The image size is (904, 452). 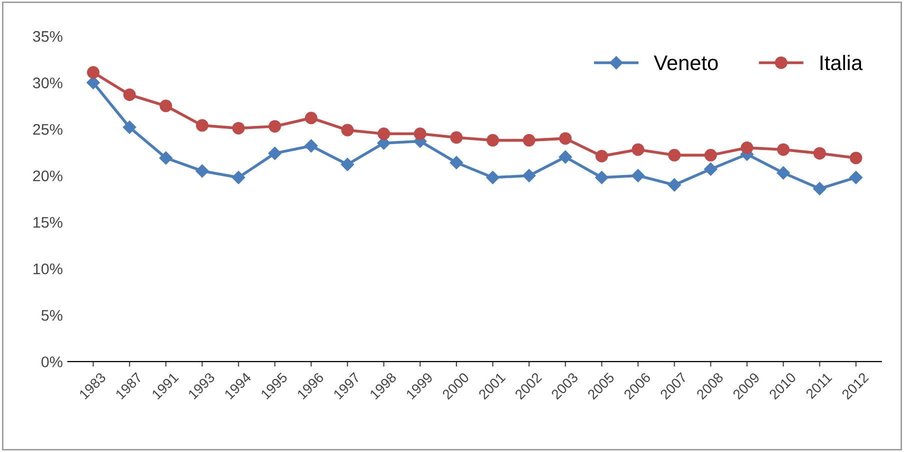 What do you see at coordinates (51, 362) in the screenshot?
I see `y-tick-label: 0%` at bounding box center [51, 362].